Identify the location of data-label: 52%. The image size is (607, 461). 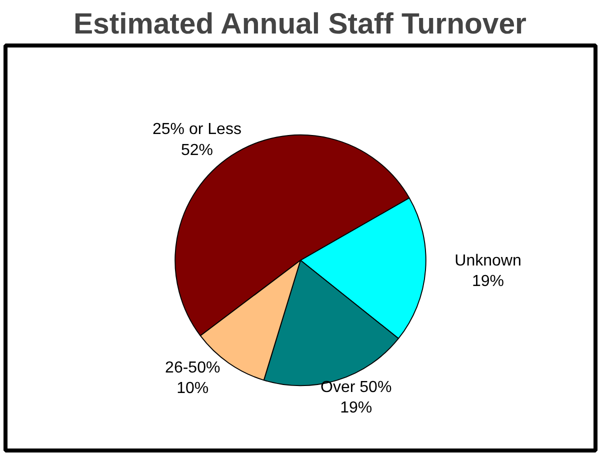
(196, 151).